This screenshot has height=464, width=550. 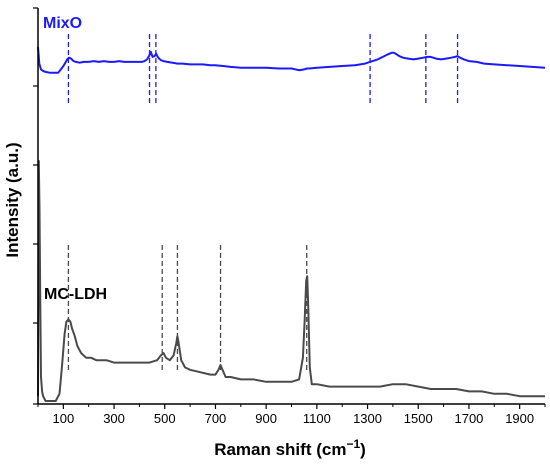 I want to click on x-tick-label: 1100, so click(x=317, y=418).